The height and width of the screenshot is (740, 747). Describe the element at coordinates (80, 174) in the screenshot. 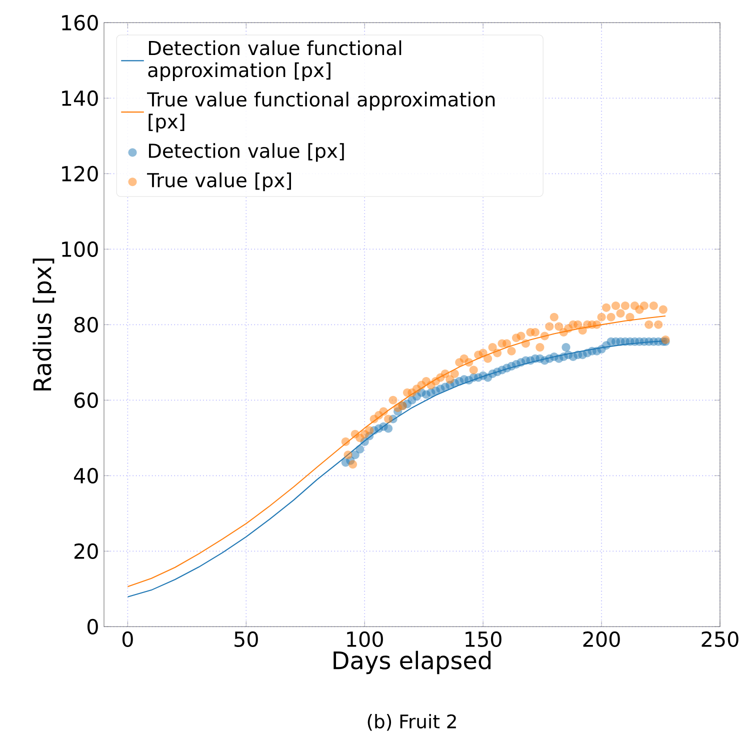

I see `y-tick-label: 120` at that location.